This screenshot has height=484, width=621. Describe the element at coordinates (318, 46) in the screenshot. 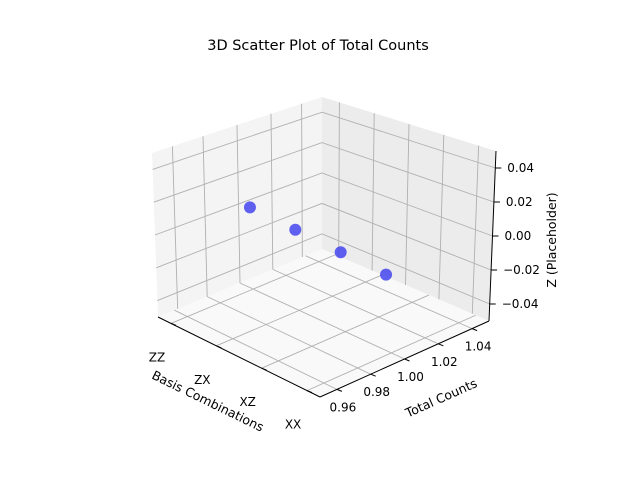

I see `chart-title: 3D Scatter Plot of Total Counts` at that location.